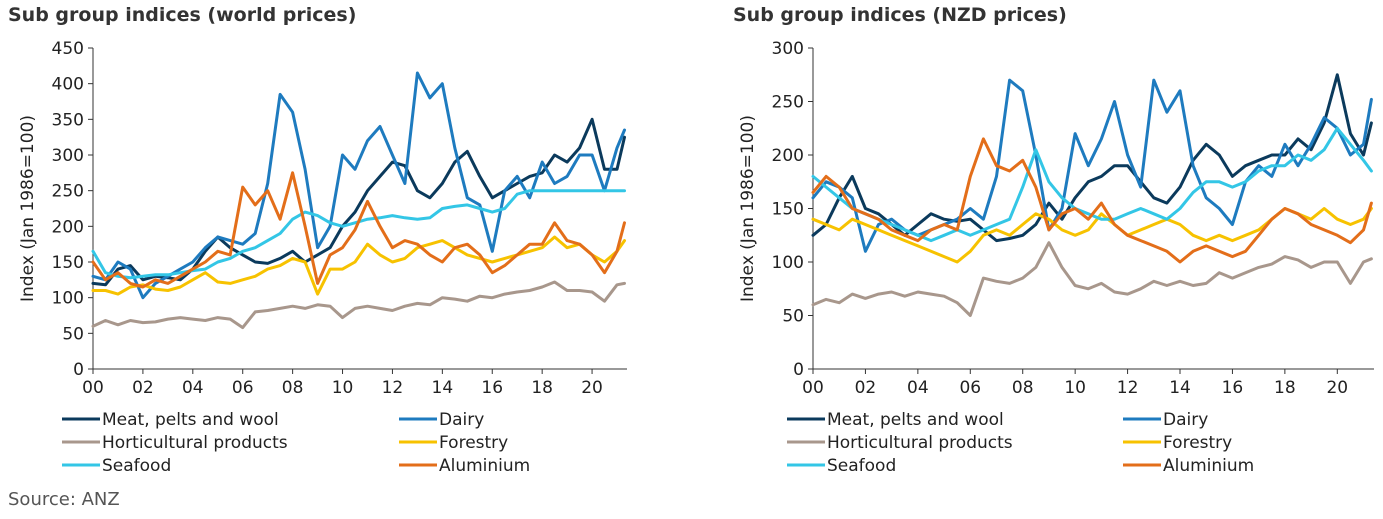  I want to click on series-line-forestry, so click(358, 265).